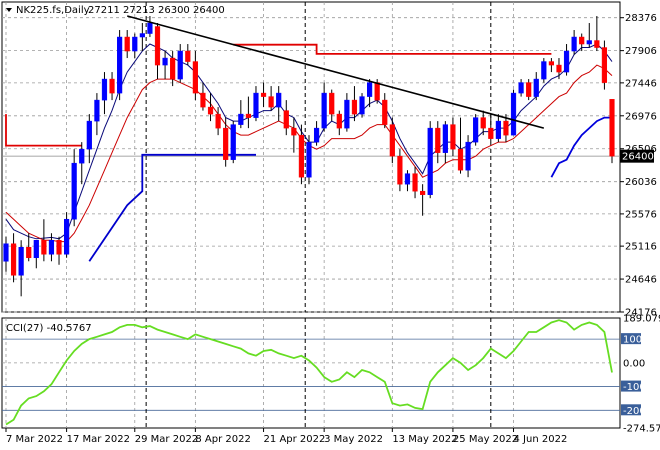 The height and width of the screenshot is (450, 660). What do you see at coordinates (166, 439) in the screenshot?
I see `x-tick-label: 29 Mar 2022` at bounding box center [166, 439].